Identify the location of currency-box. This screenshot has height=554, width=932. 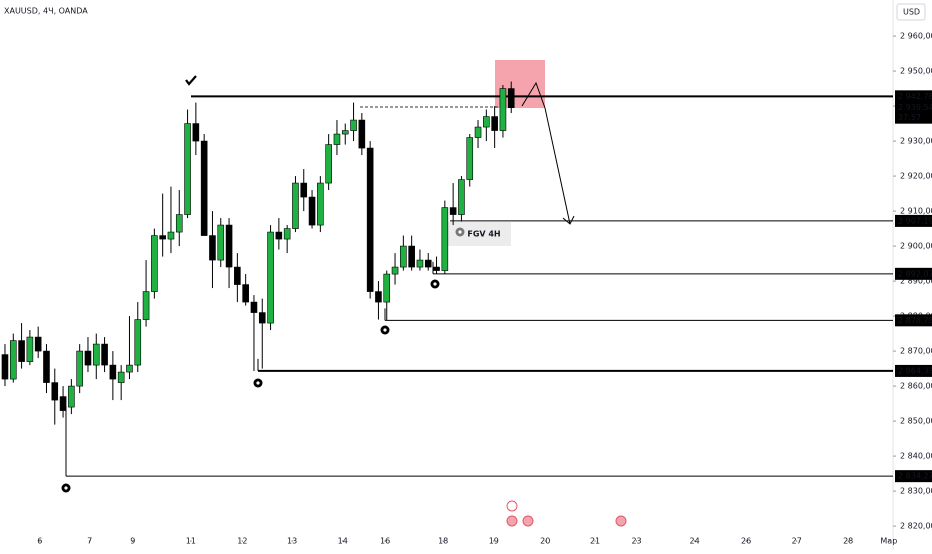
(911, 12).